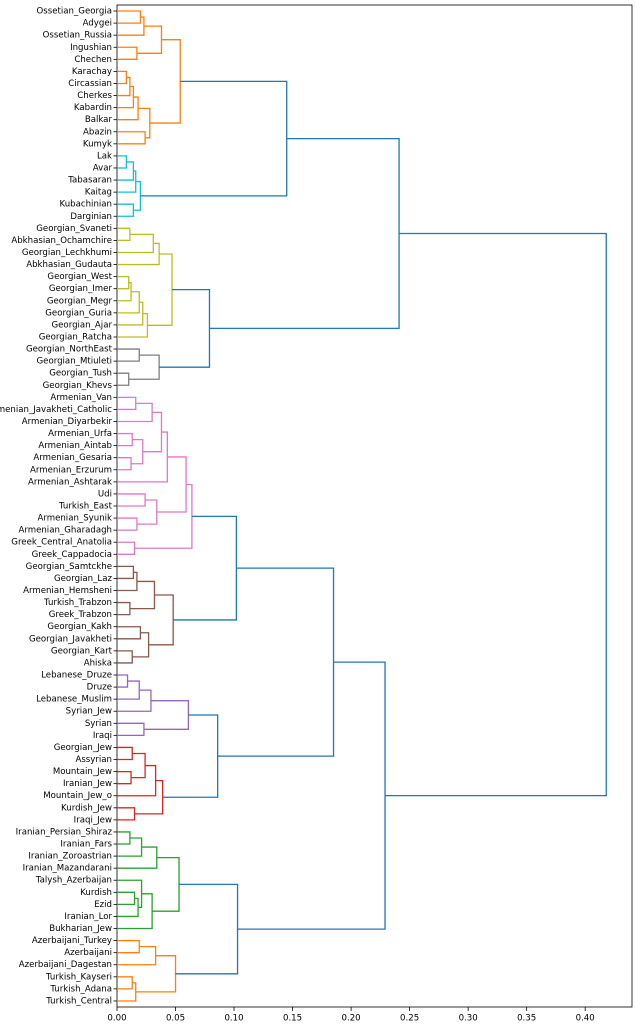  Describe the element at coordinates (74, 12) in the screenshot. I see `leaf-label: Ossetian_Georgia` at that location.